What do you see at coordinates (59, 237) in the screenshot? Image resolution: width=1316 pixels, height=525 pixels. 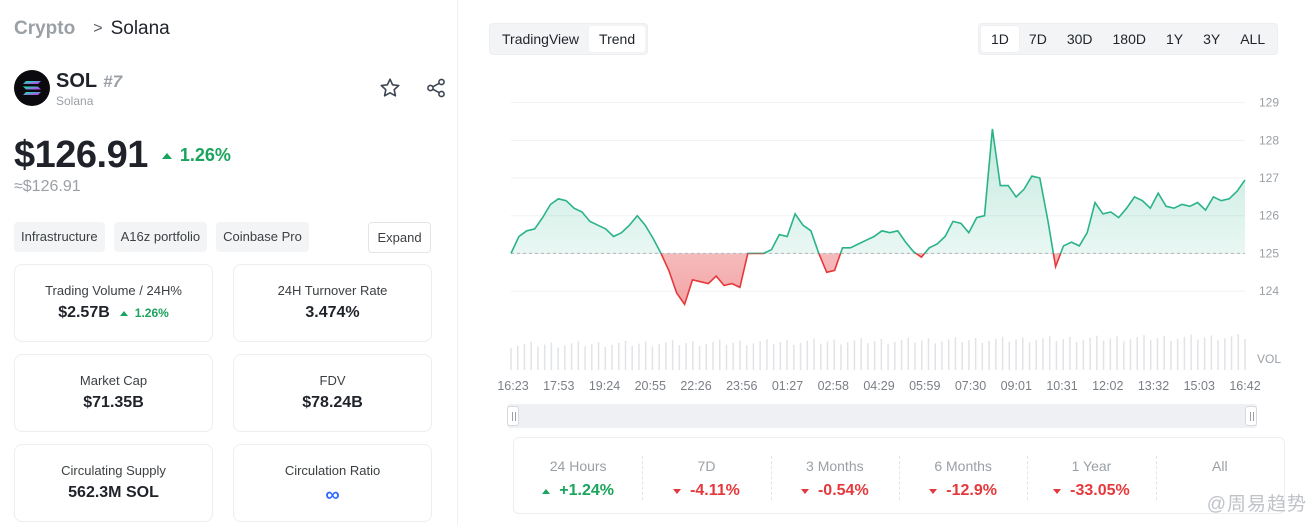 I see `tag-infrastructure: Infrastructure` at bounding box center [59, 237].